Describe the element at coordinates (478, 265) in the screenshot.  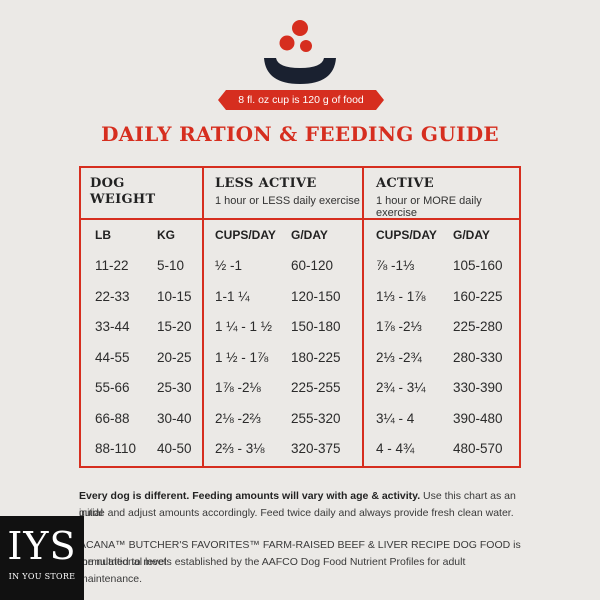
I see `cell-grams-active: 105-160` at that location.